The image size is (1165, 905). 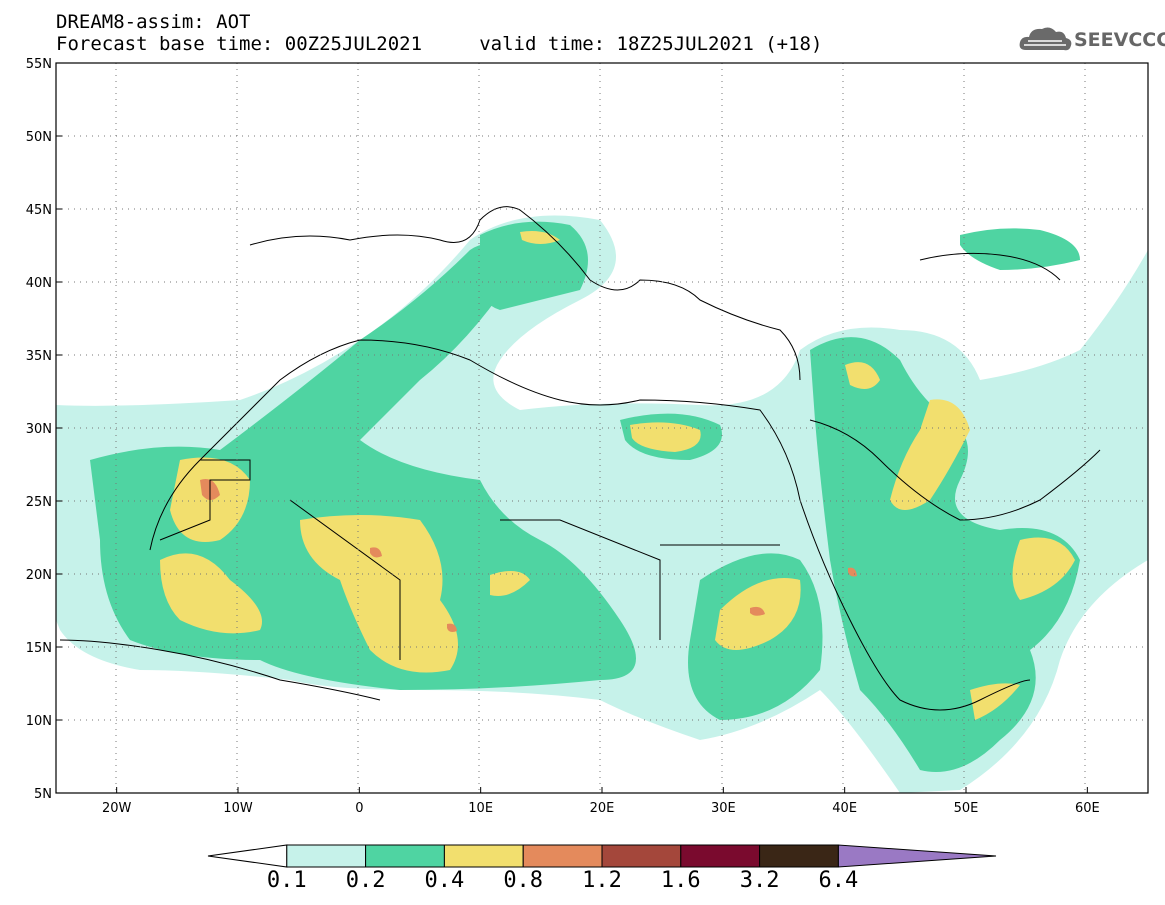 What do you see at coordinates (39, 137) in the screenshot?
I see `lat-label-50N: 50N` at bounding box center [39, 137].